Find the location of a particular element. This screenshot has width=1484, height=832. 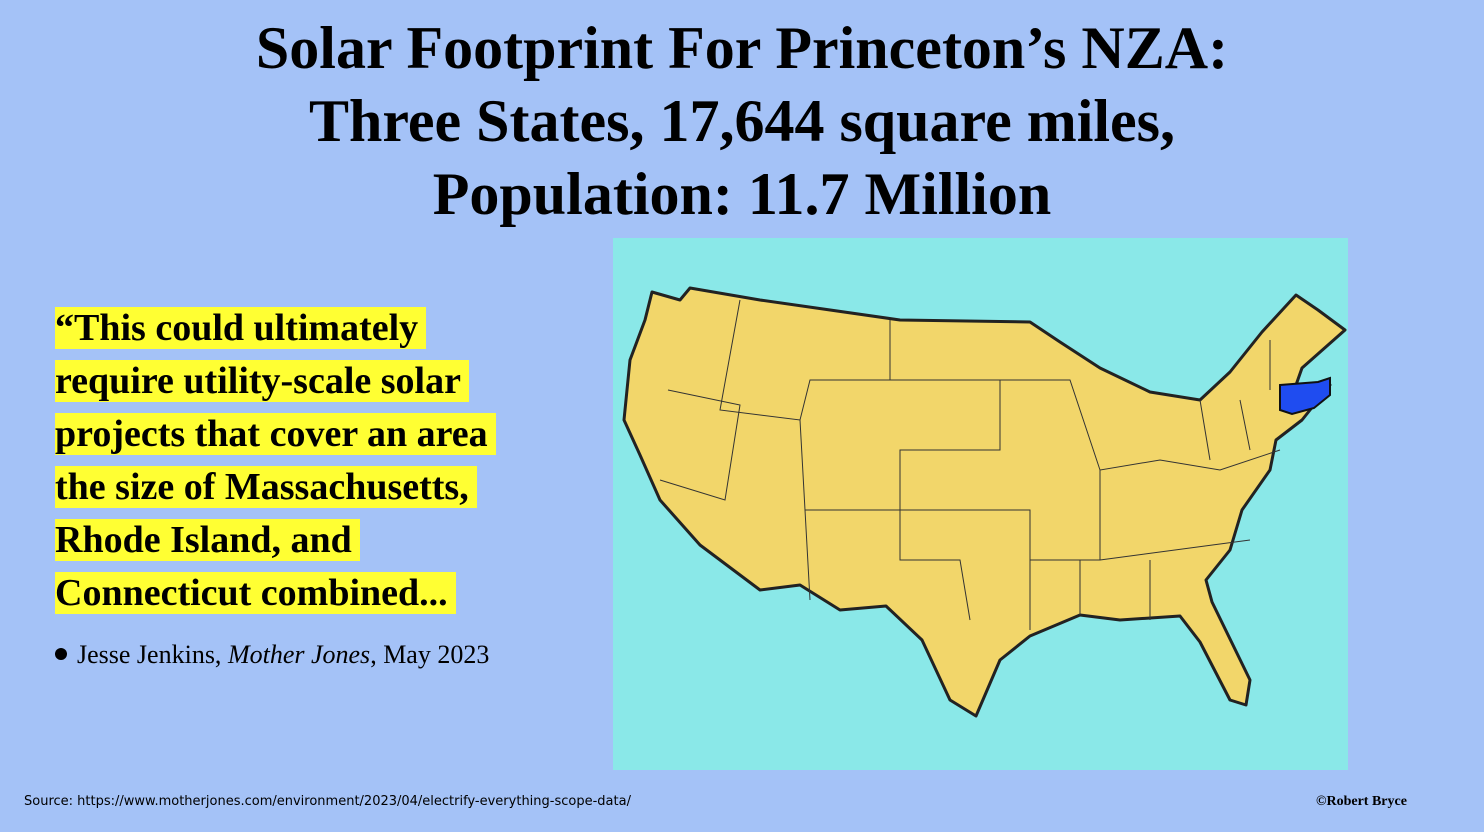

title-line: Three States, 17,644 square miles, is located at coordinates (742, 121).